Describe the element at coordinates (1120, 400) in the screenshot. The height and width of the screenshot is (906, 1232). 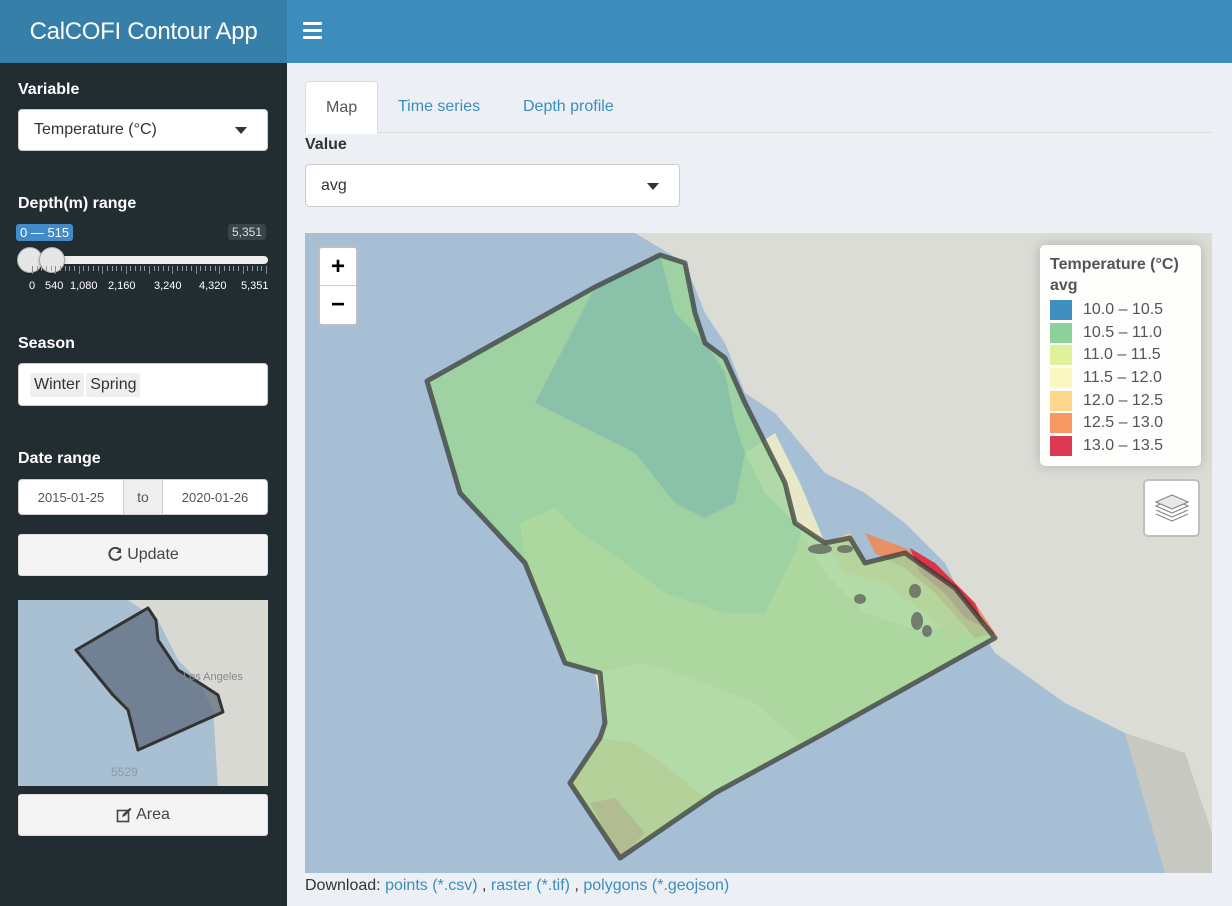
I see `legend-item: 12.0 – 12.5` at that location.